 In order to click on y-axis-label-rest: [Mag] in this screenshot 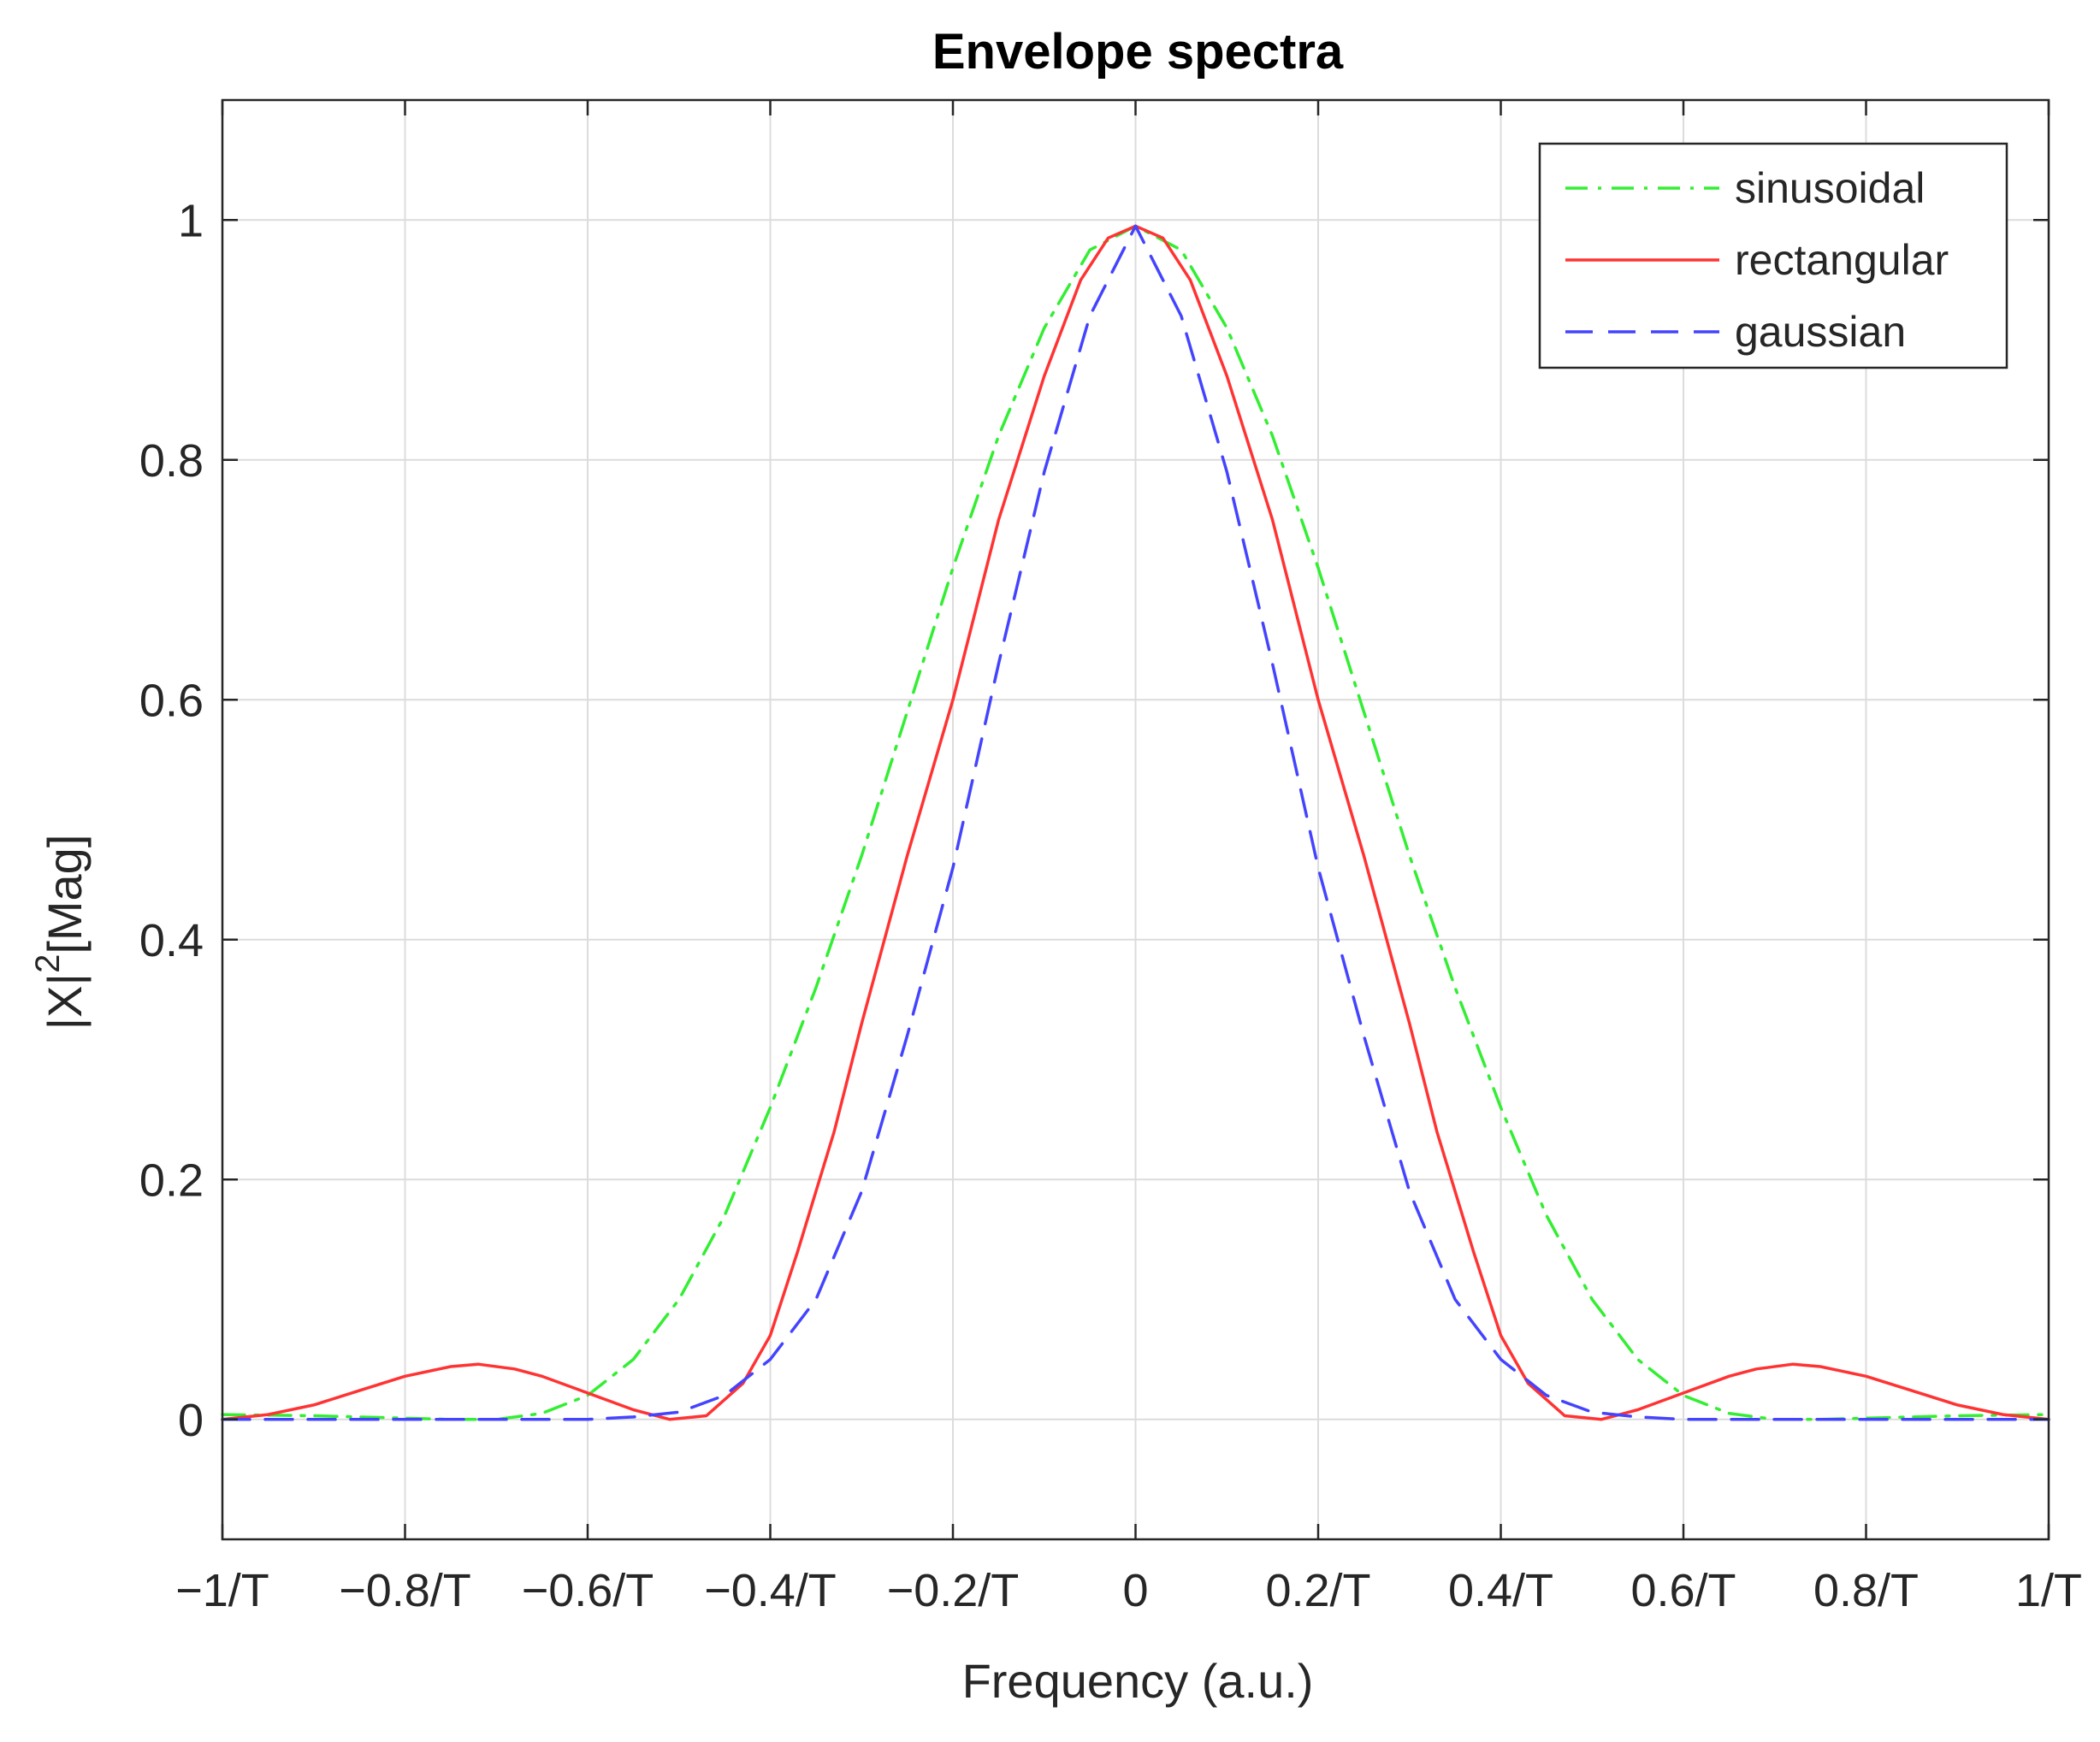, I will do `click(65, 894)`.